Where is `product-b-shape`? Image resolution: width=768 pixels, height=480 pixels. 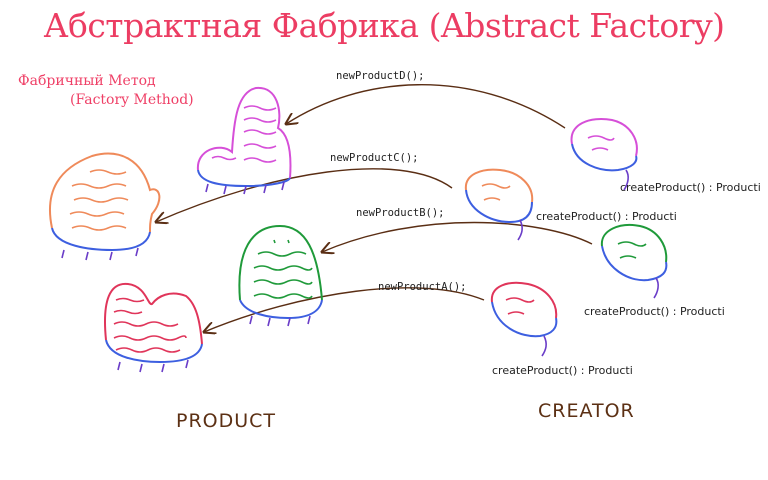
product-b-shape is located at coordinates (280, 275).